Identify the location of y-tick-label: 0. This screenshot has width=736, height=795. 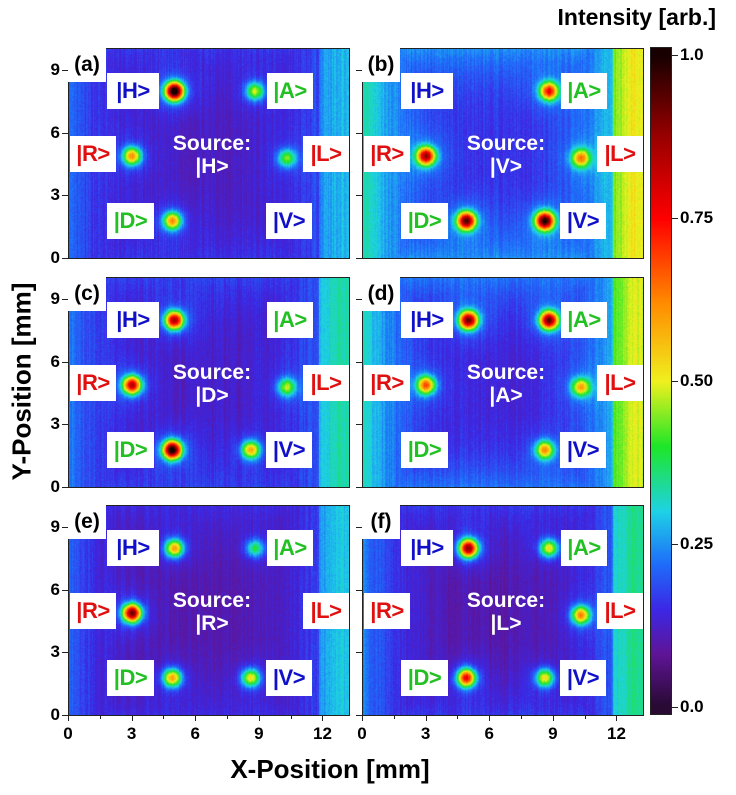
(55, 714).